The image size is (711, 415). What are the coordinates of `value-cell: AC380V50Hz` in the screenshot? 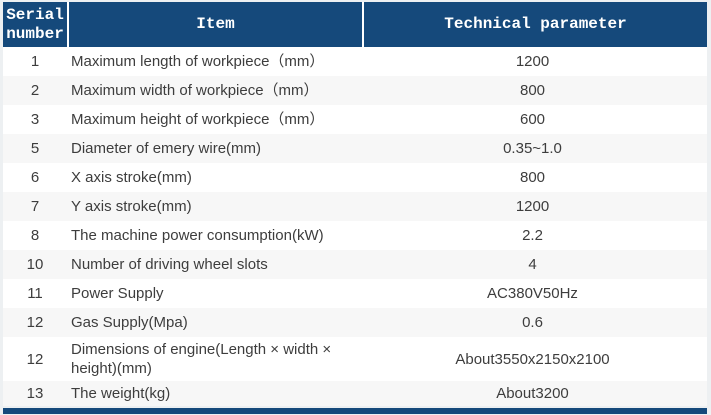 It's located at (532, 293).